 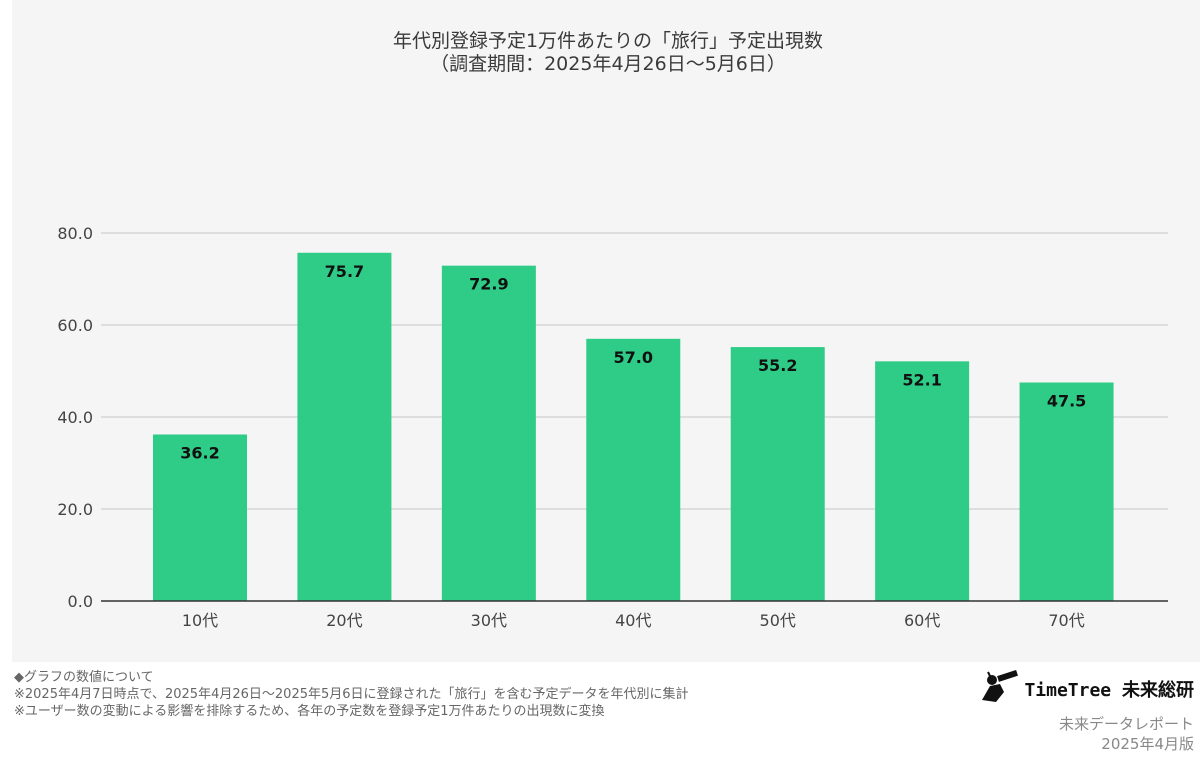 I want to click on y-tick-label: 20.0, so click(x=75, y=509).